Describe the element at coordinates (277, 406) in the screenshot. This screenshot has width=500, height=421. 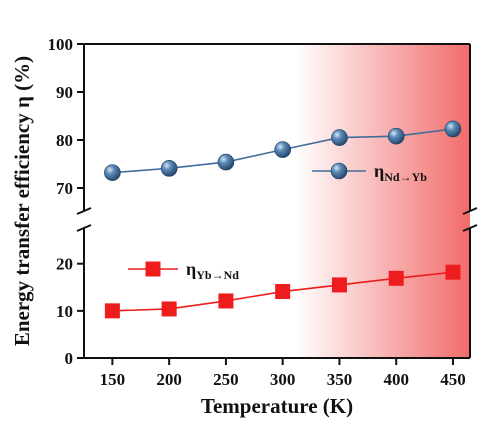
I see `x-axis-title: Temperature (K)` at that location.